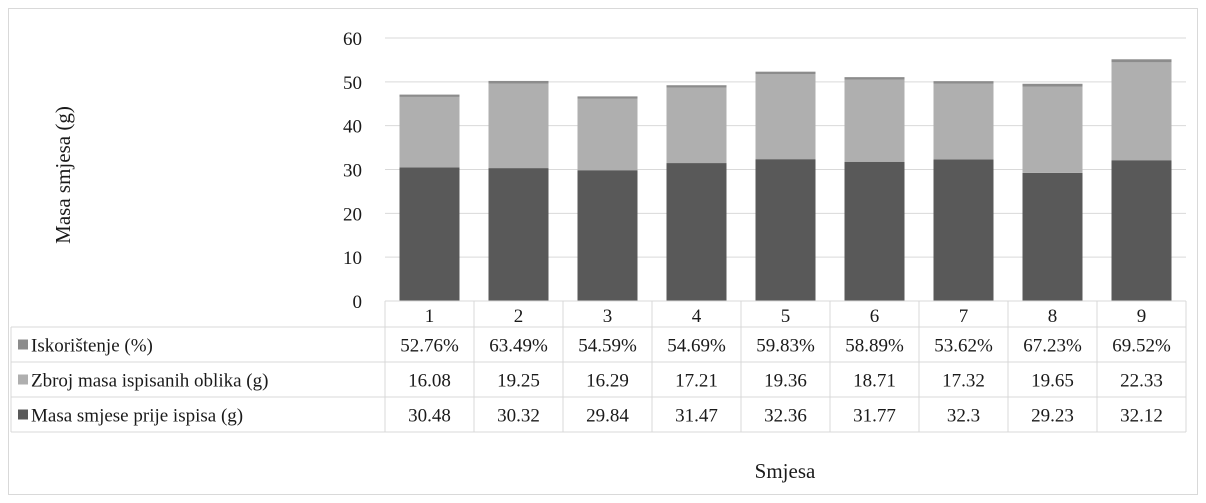 This screenshot has height=503, width=1206. Describe the element at coordinates (696, 416) in the screenshot. I see `data-label: 31.47` at that location.